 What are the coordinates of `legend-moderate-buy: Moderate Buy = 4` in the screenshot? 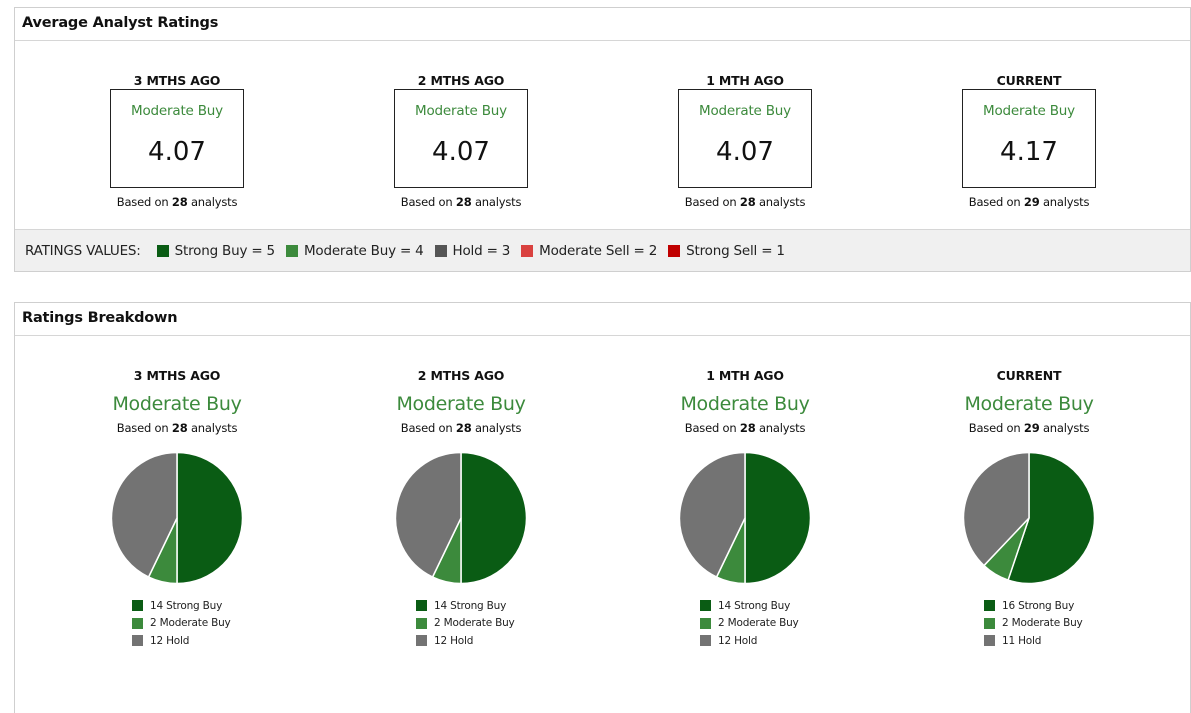 It's located at (354, 251).